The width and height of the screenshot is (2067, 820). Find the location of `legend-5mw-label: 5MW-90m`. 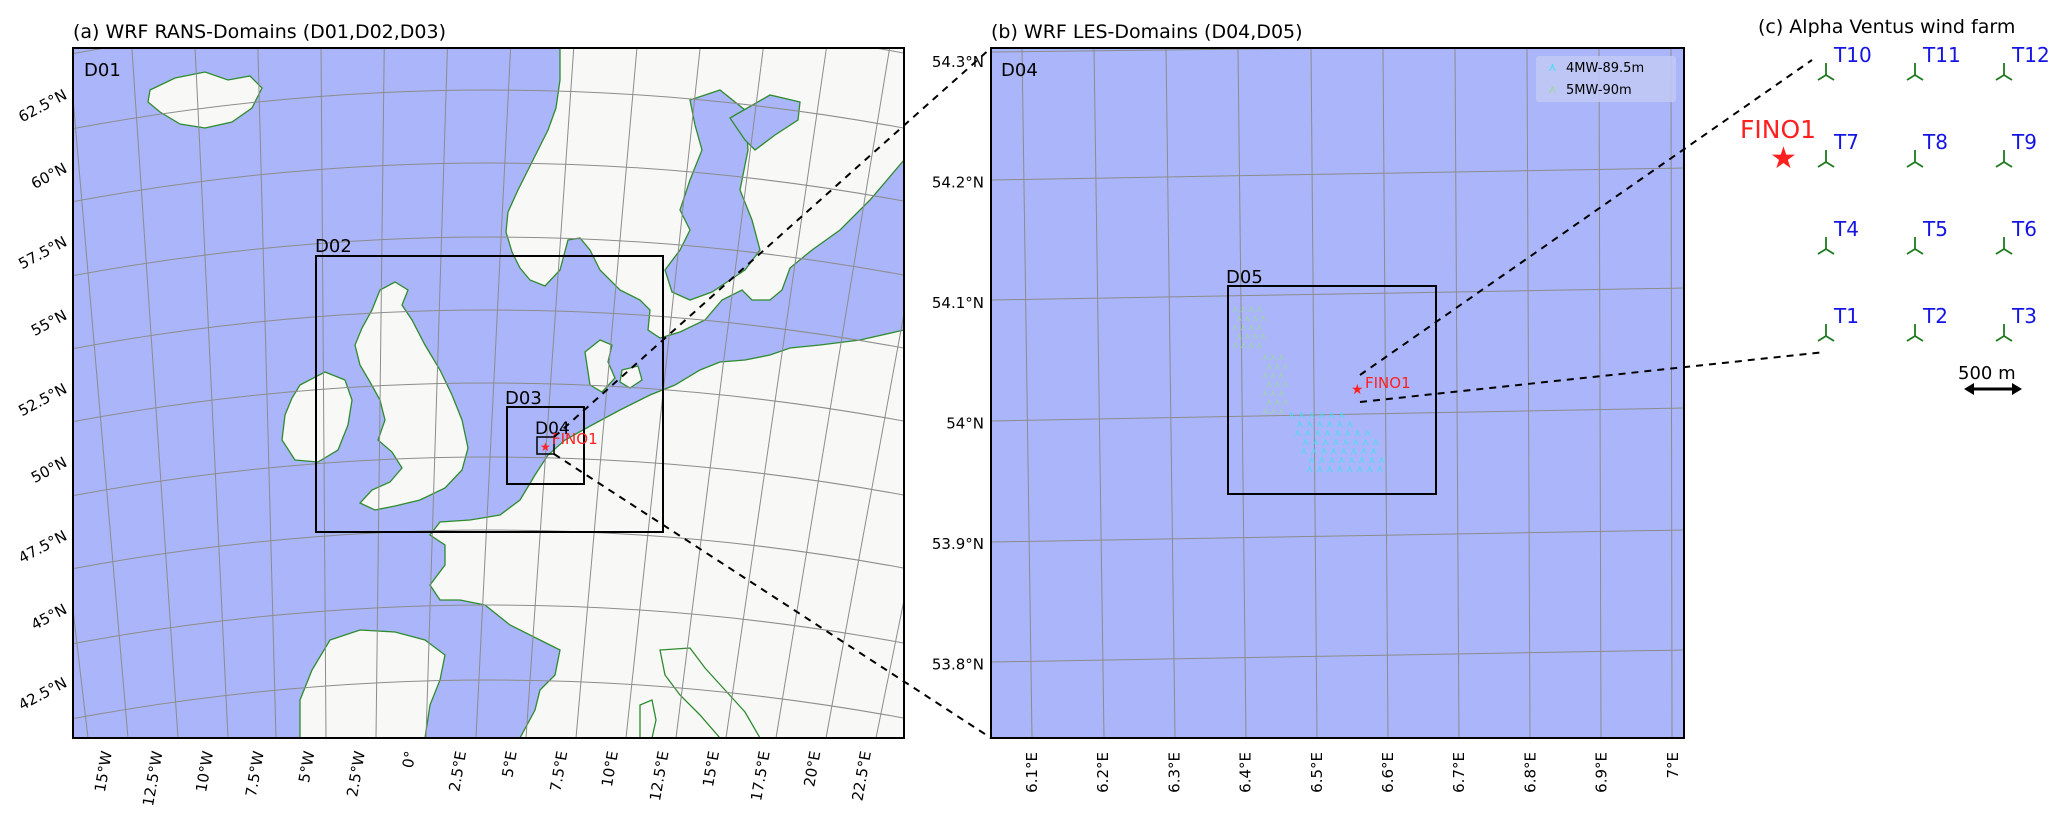

legend-5mw-label: 5MW-90m is located at coordinates (1599, 90).